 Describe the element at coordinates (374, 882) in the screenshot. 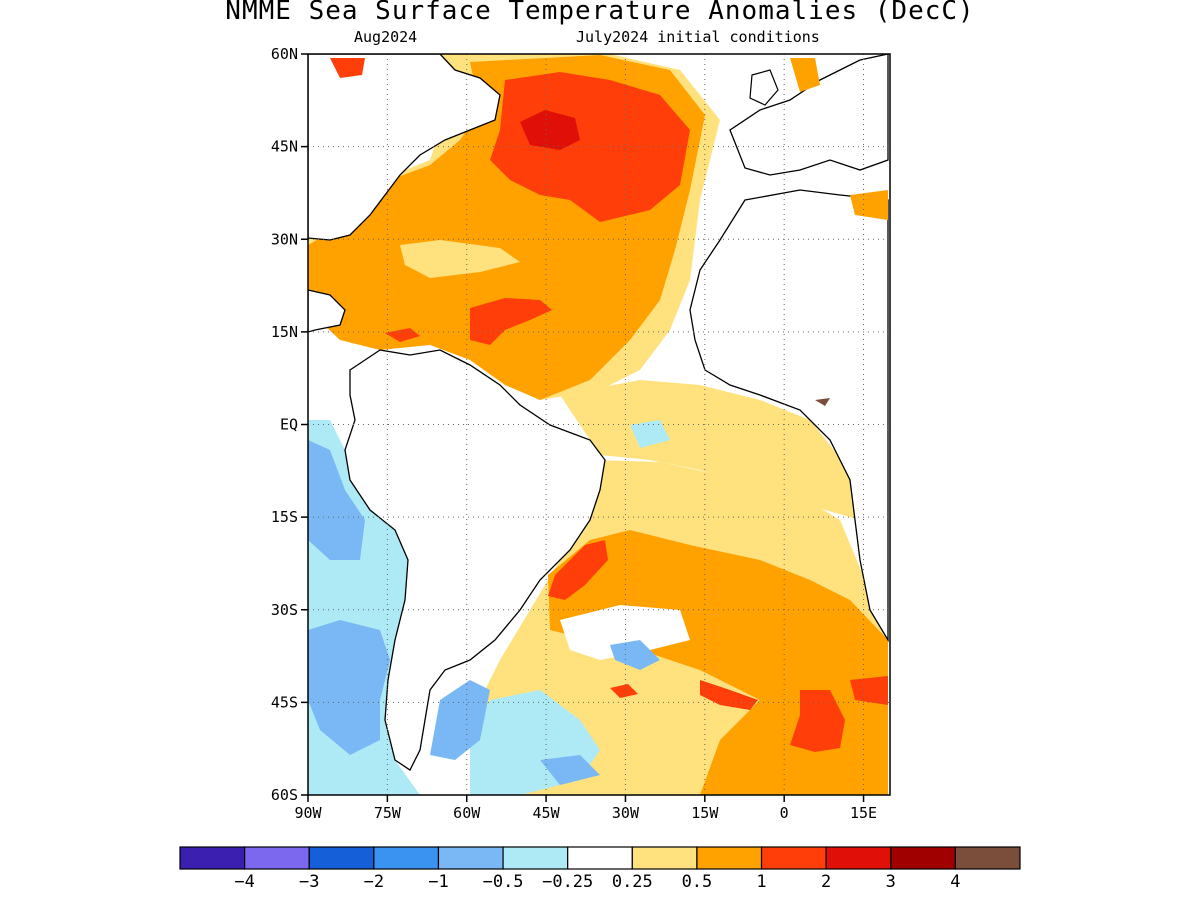

I see `colorbar-label: −2` at that location.